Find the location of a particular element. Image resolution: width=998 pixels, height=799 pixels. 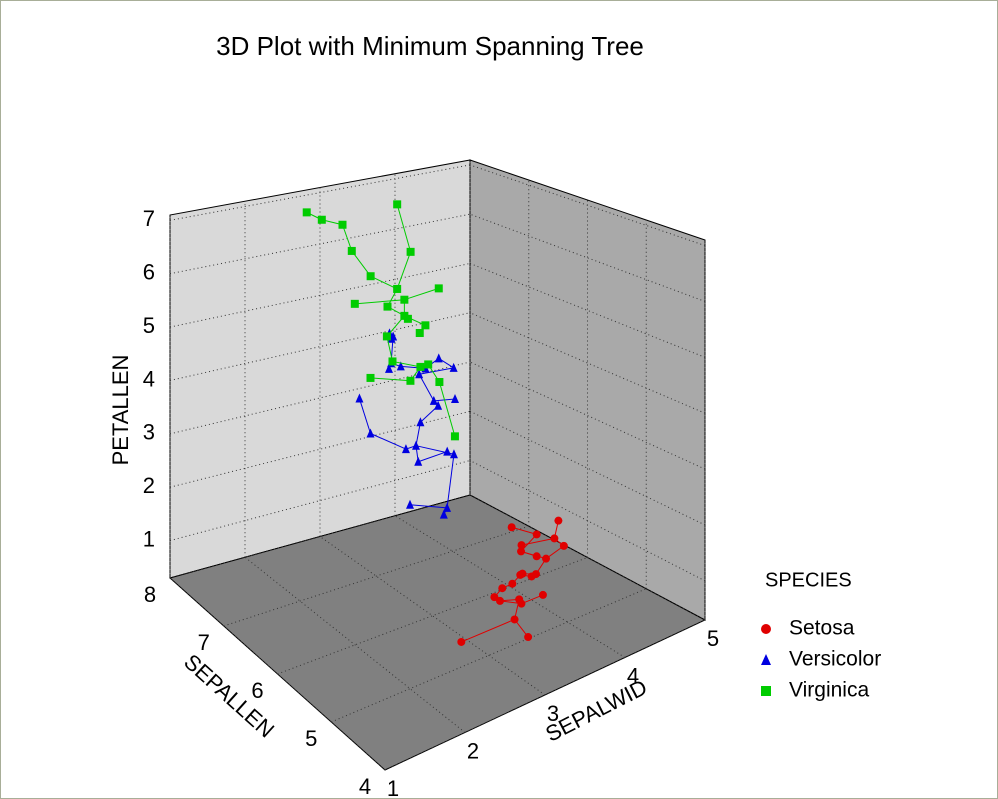

z-axis-title: PETALLEN is located at coordinates (120, 410).